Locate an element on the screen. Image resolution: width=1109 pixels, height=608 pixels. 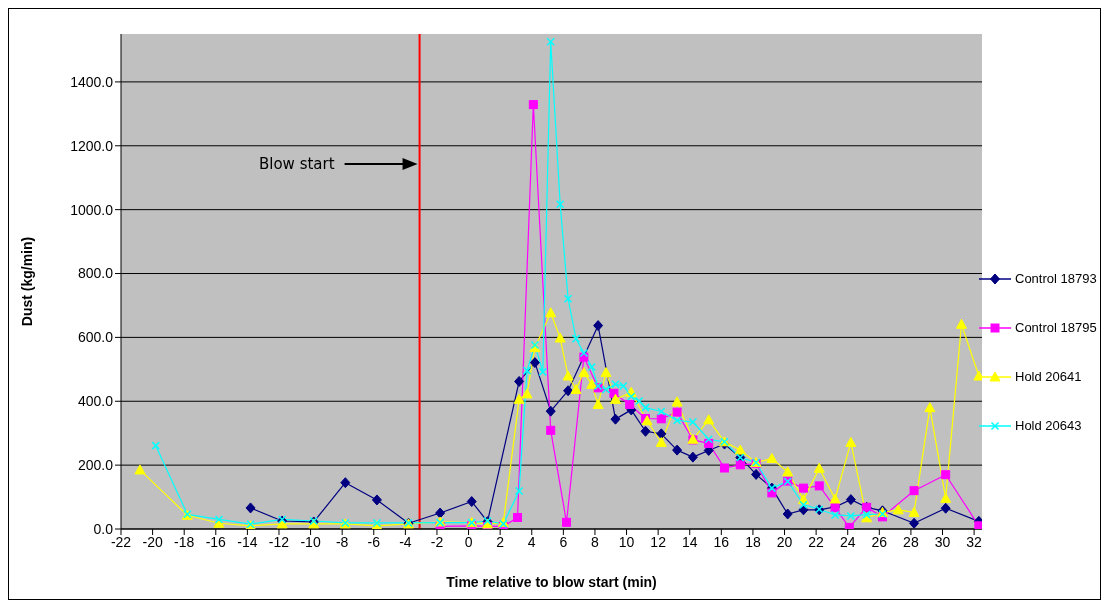
legend-label: Hold 20641 is located at coordinates (1048, 376).